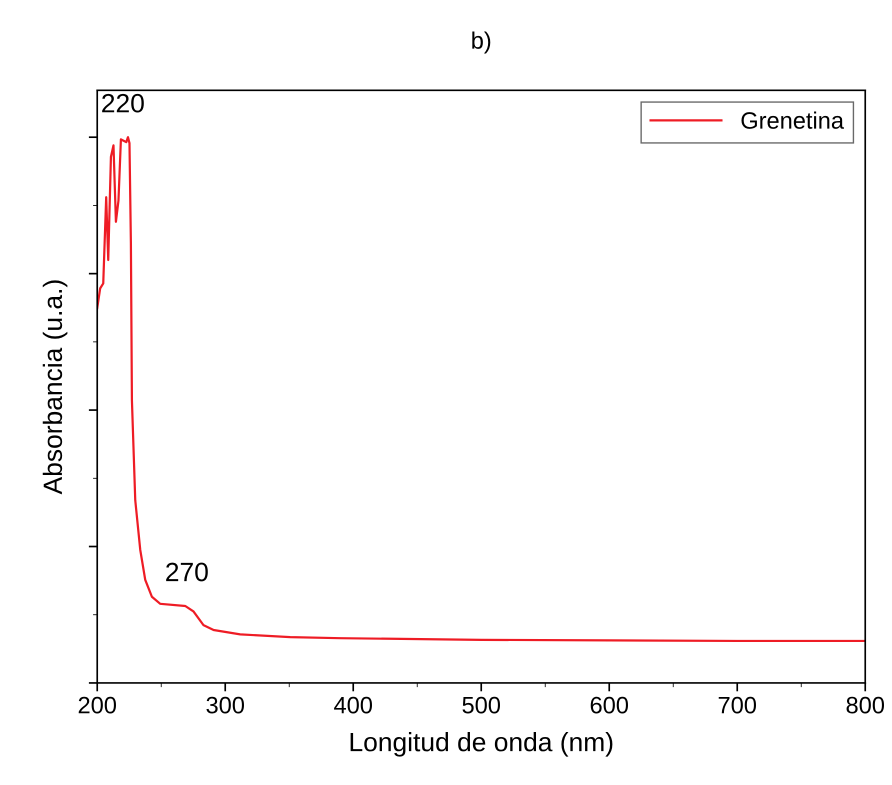 This screenshot has height=785, width=892. I want to click on x-tick-label: 700, so click(737, 705).